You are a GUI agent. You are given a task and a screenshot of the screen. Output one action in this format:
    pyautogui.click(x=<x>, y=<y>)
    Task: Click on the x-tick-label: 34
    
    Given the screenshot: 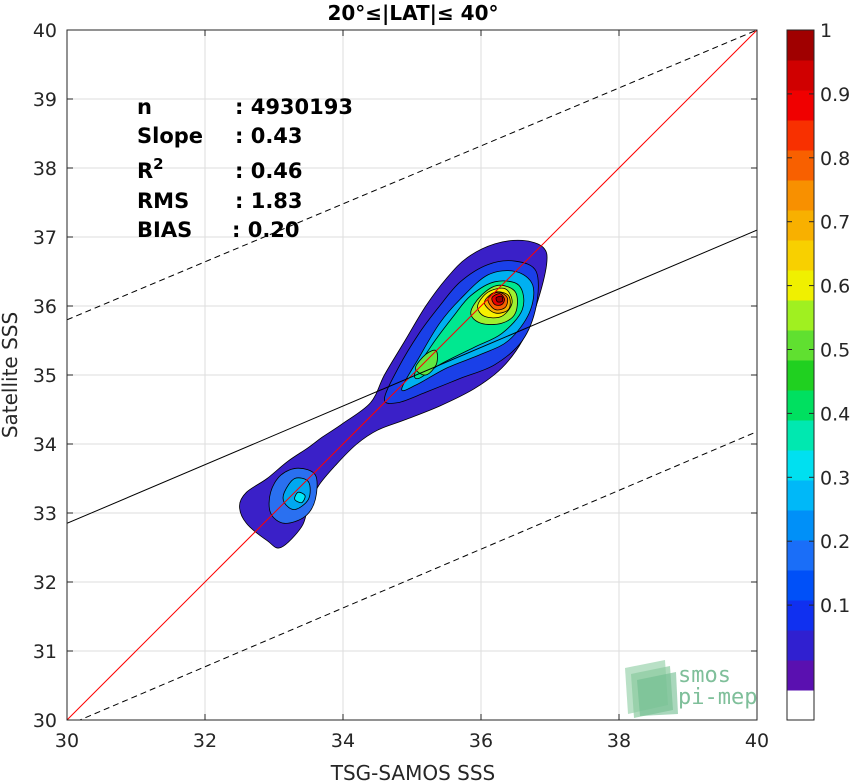 What is the action you would take?
    pyautogui.click(x=343, y=741)
    